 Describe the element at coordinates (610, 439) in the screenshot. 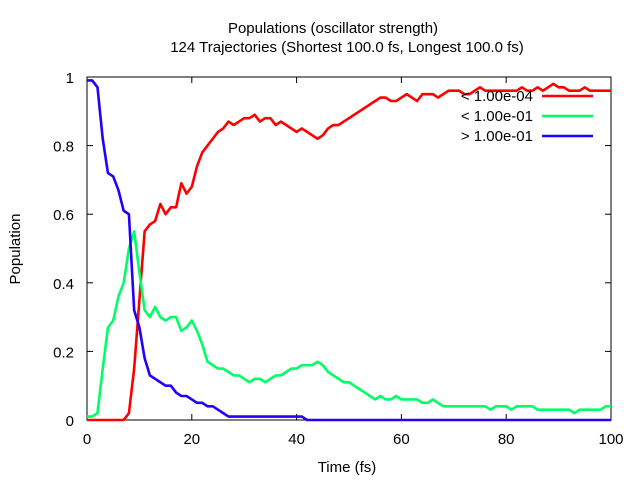

I see `x-tick-label: 100` at that location.